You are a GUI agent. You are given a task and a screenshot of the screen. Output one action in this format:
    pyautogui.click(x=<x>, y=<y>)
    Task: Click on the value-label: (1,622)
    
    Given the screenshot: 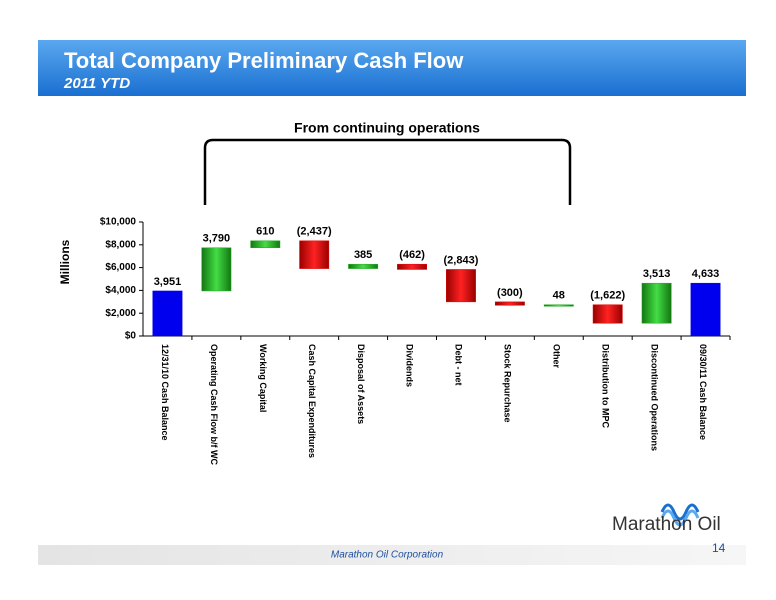 What is the action you would take?
    pyautogui.click(x=607, y=296)
    